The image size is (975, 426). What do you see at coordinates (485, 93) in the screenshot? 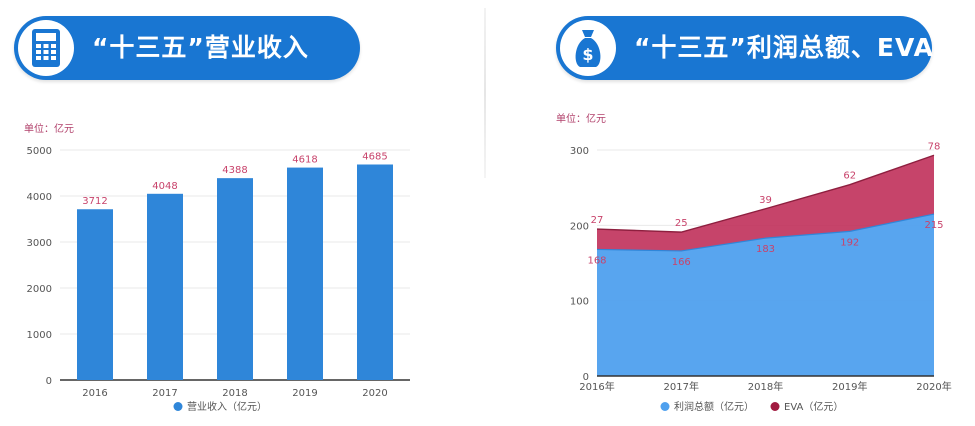
I see `panel-divider` at bounding box center [485, 93].